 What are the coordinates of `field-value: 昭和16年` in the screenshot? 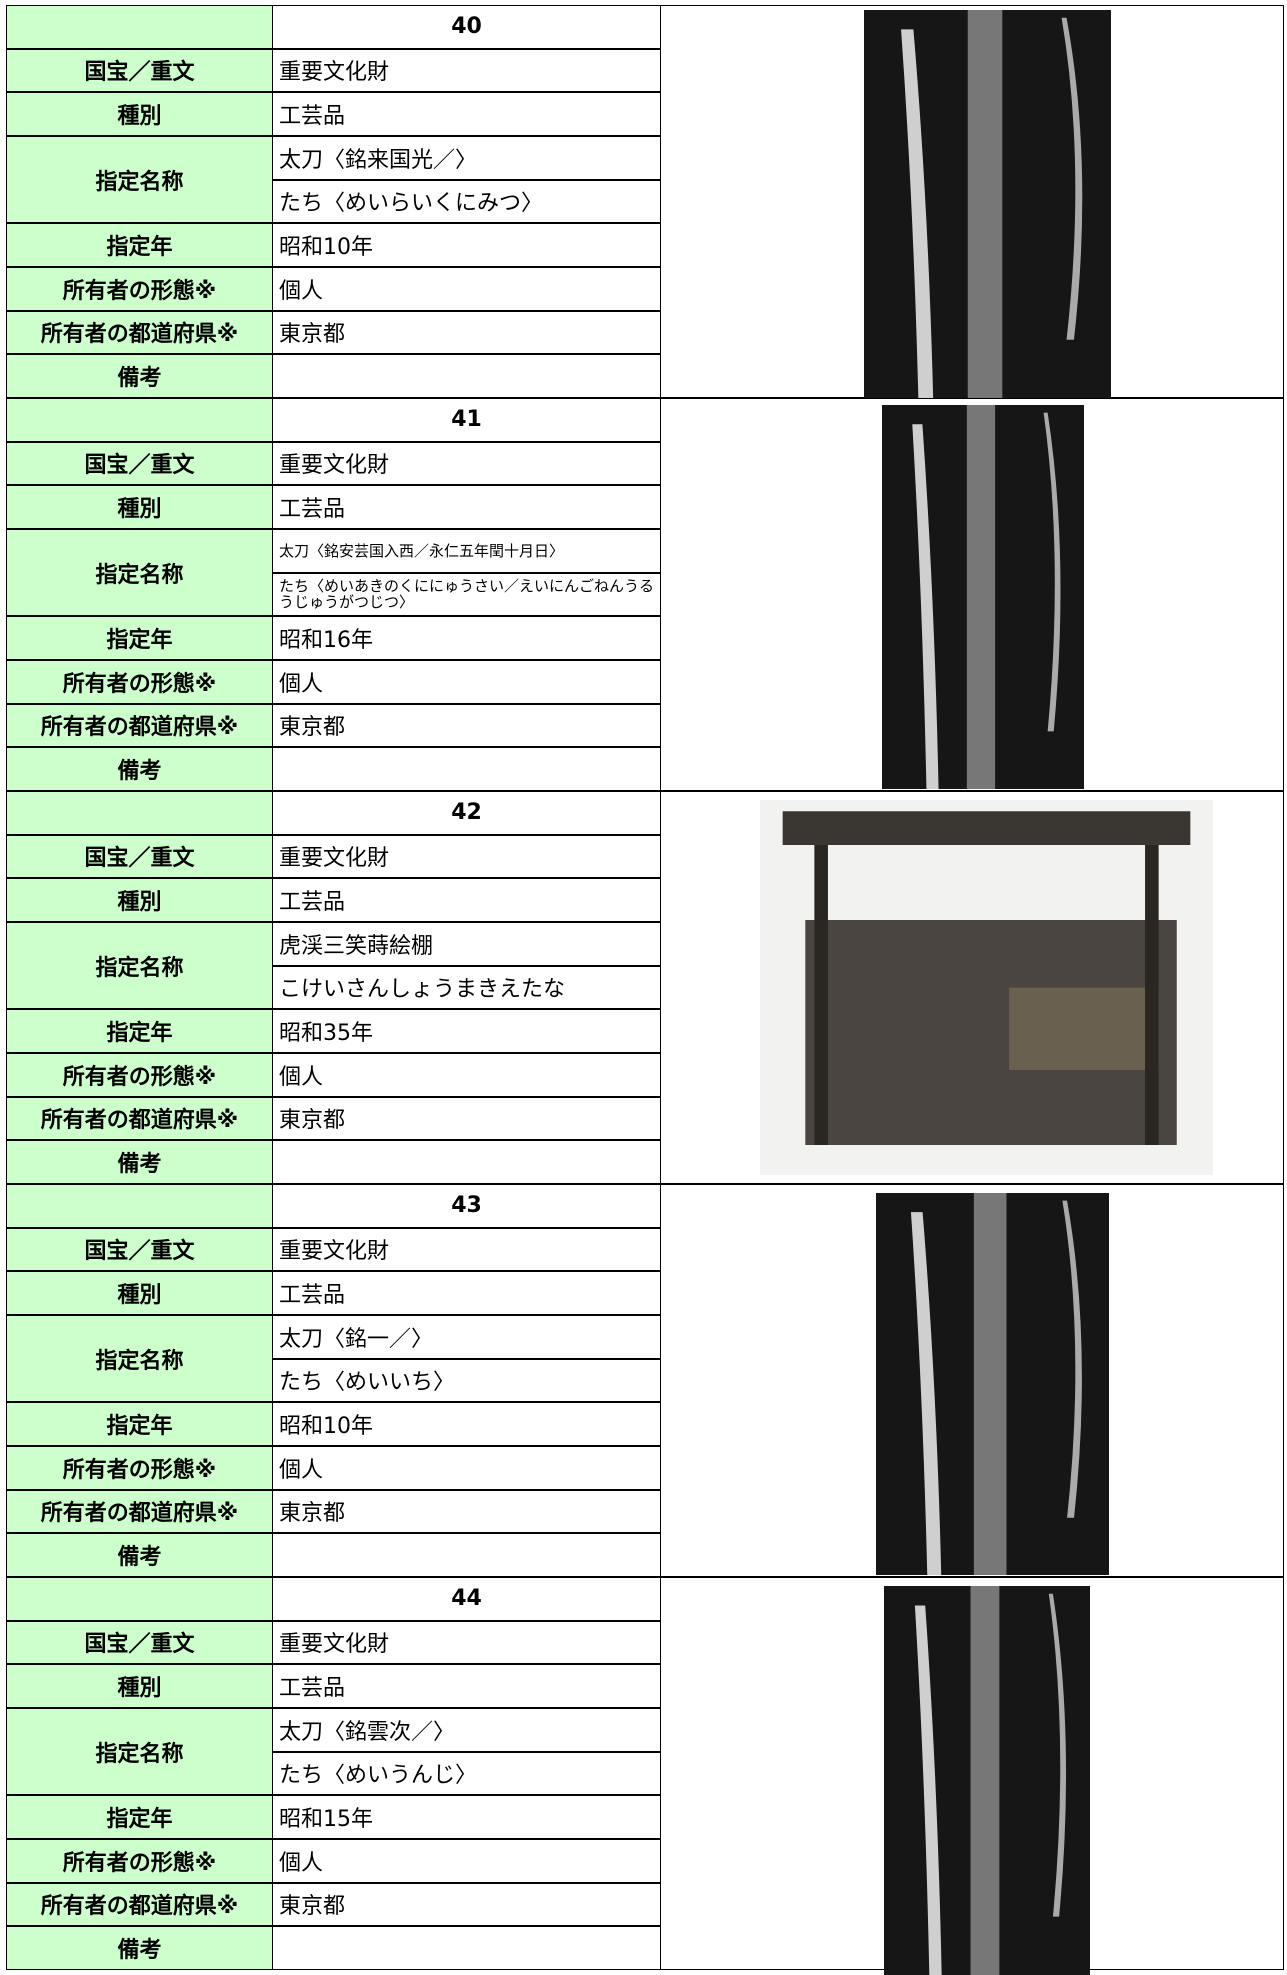 It's located at (466, 638).